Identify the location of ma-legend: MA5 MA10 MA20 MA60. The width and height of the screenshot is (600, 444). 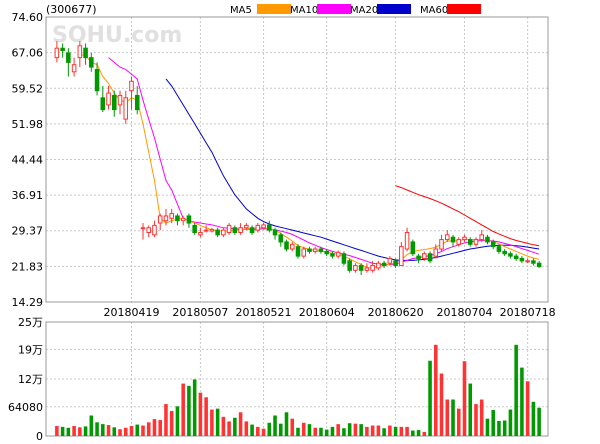
(355, 10).